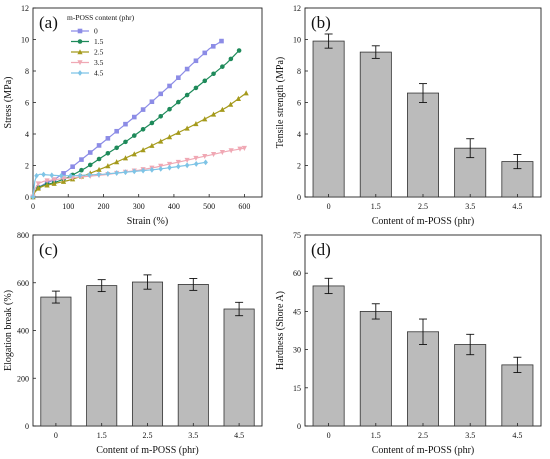 This screenshot has width=550, height=459. Describe the element at coordinates (423, 221) in the screenshot. I see `panel-b-xlabel: Content of m-POSS (phr)` at that location.